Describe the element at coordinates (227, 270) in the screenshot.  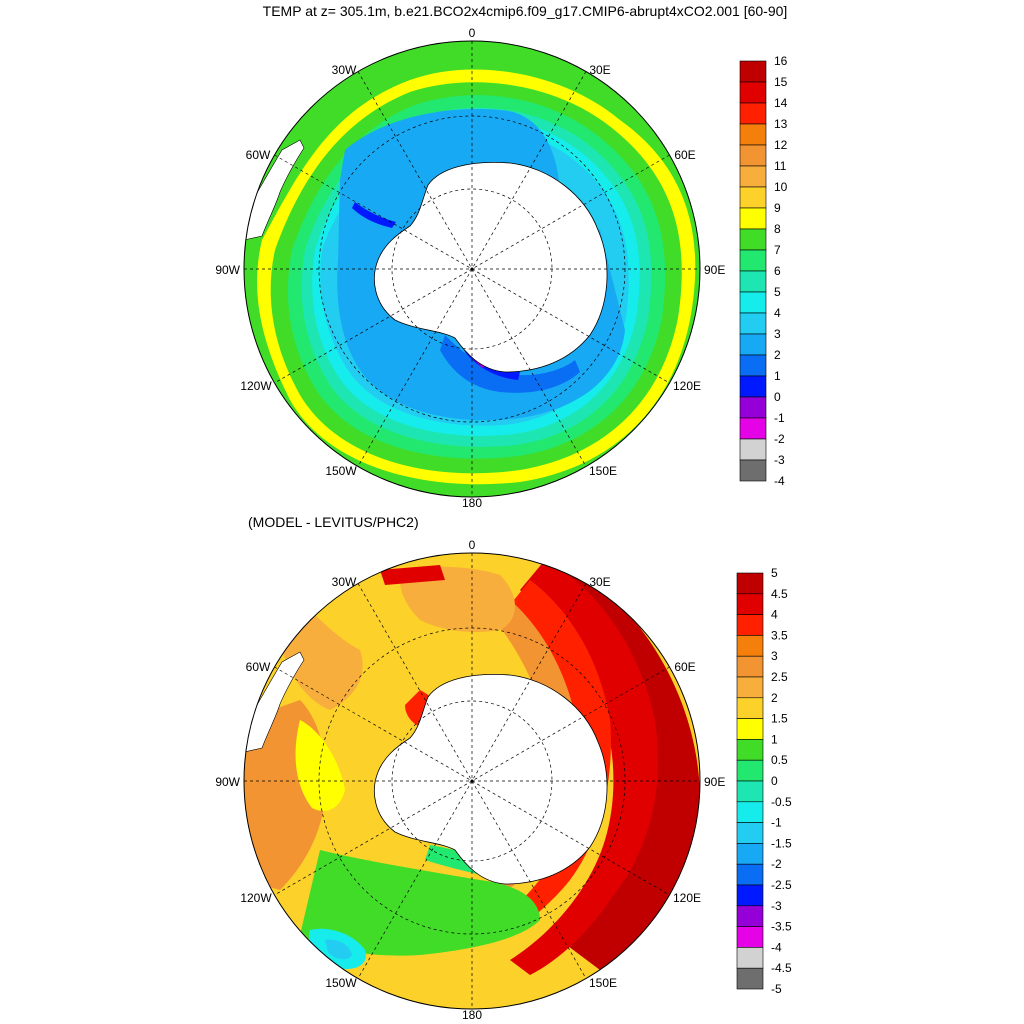
I see `lon-label-90W: 90W` at that location.